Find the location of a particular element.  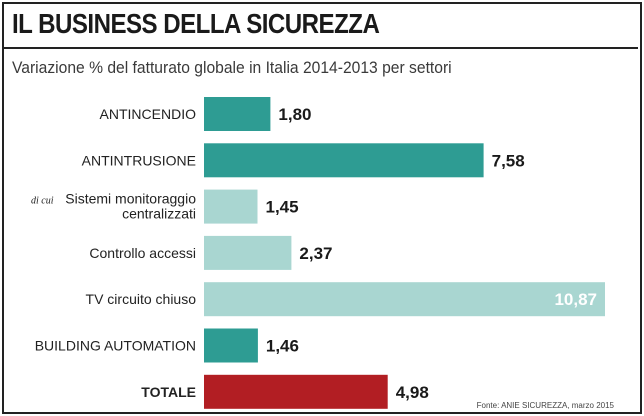

value-label-6: 4,98 is located at coordinates (412, 392).